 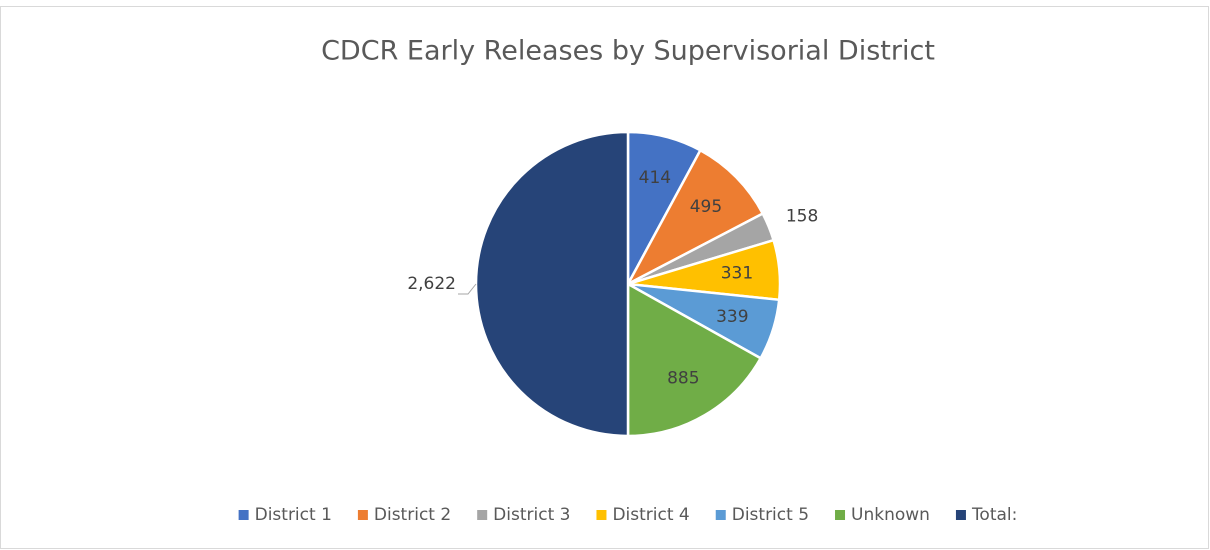 I want to click on leader-line, so click(x=467, y=289).